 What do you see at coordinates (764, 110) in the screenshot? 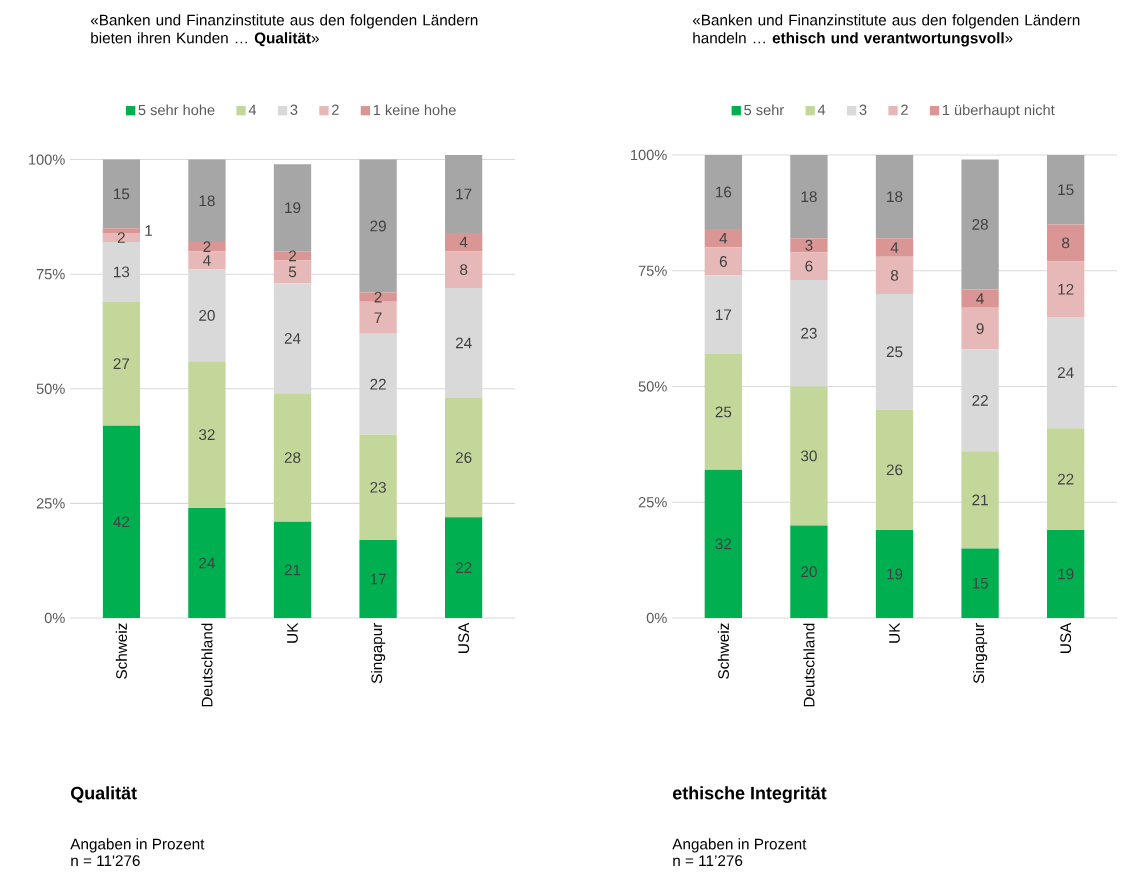
I see `legend-label: 5 sehr` at bounding box center [764, 110].